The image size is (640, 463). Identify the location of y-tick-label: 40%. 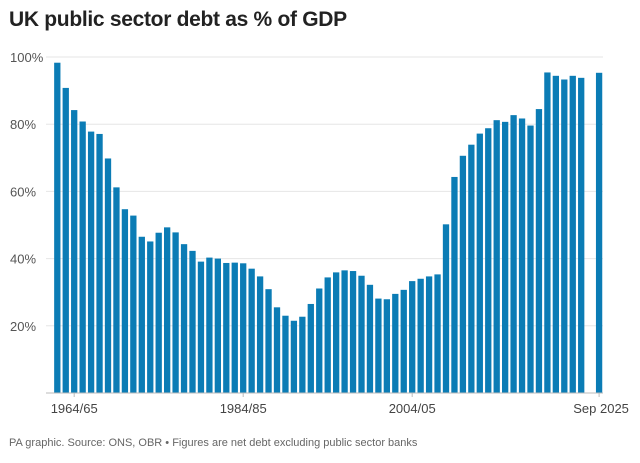
(23, 259).